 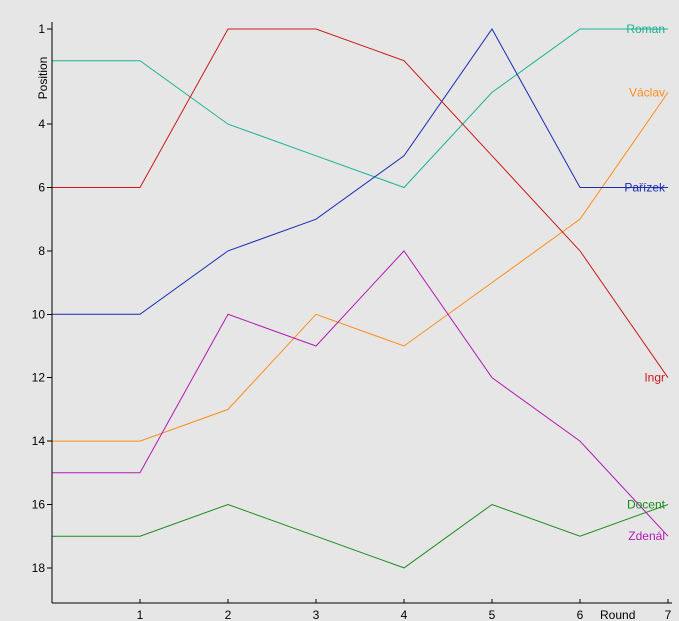 What do you see at coordinates (41, 124) in the screenshot?
I see `y-tick-label: 4` at bounding box center [41, 124].